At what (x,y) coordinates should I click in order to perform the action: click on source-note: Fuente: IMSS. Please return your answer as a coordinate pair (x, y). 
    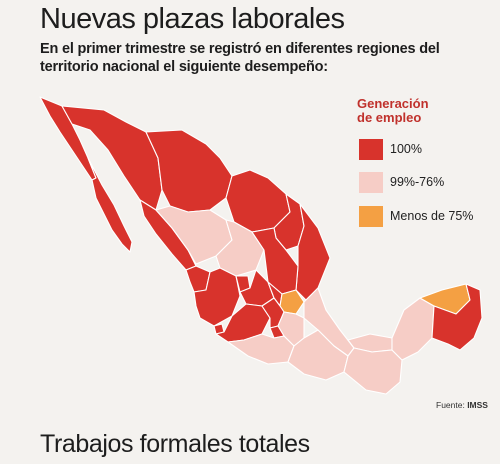
    Looking at the image, I should click on (462, 405).